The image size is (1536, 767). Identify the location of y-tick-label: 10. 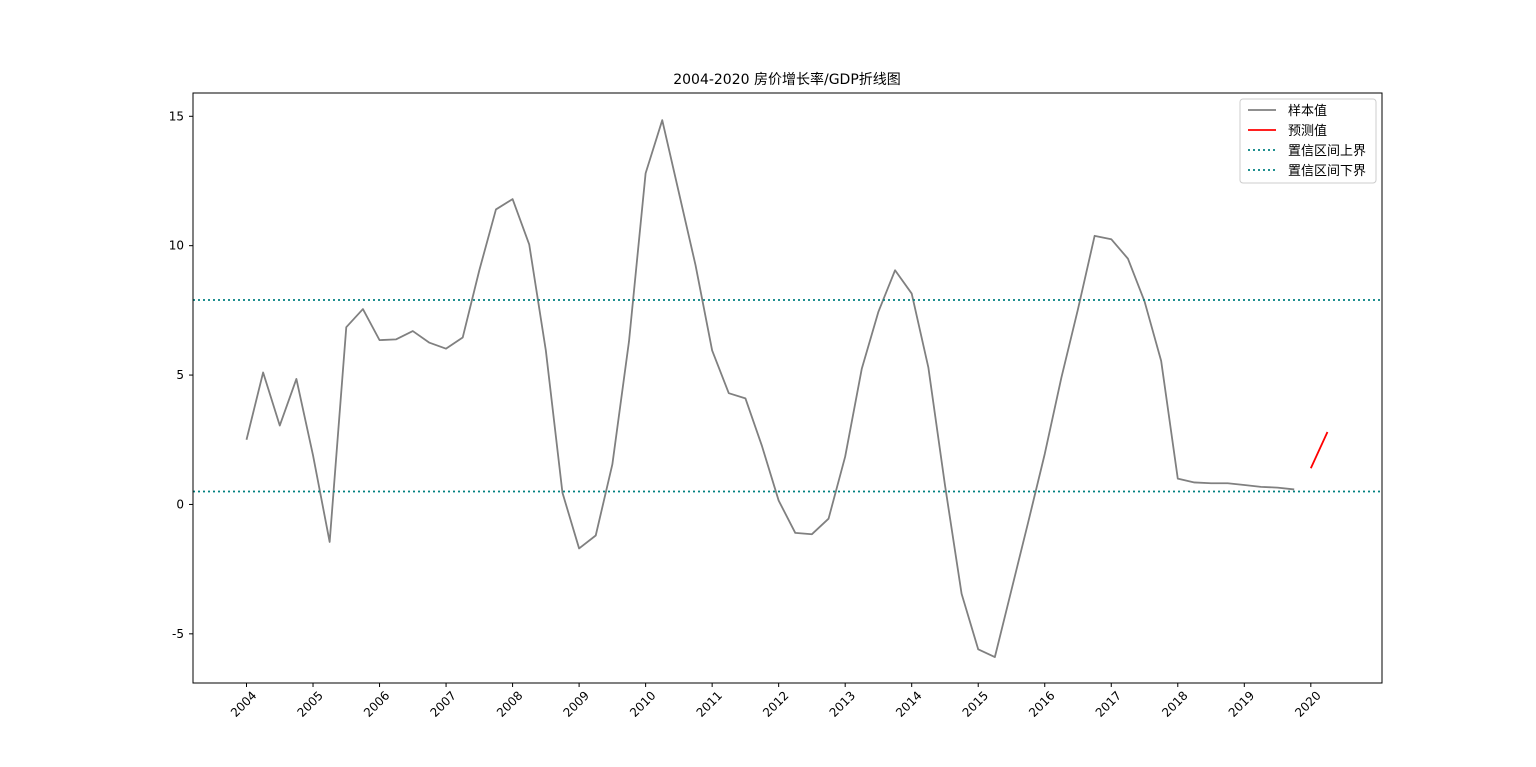
(176, 246).